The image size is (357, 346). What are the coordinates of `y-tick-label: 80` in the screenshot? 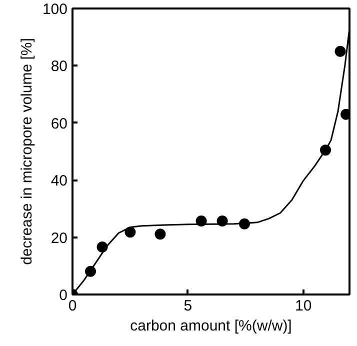 It's located at (59, 67).